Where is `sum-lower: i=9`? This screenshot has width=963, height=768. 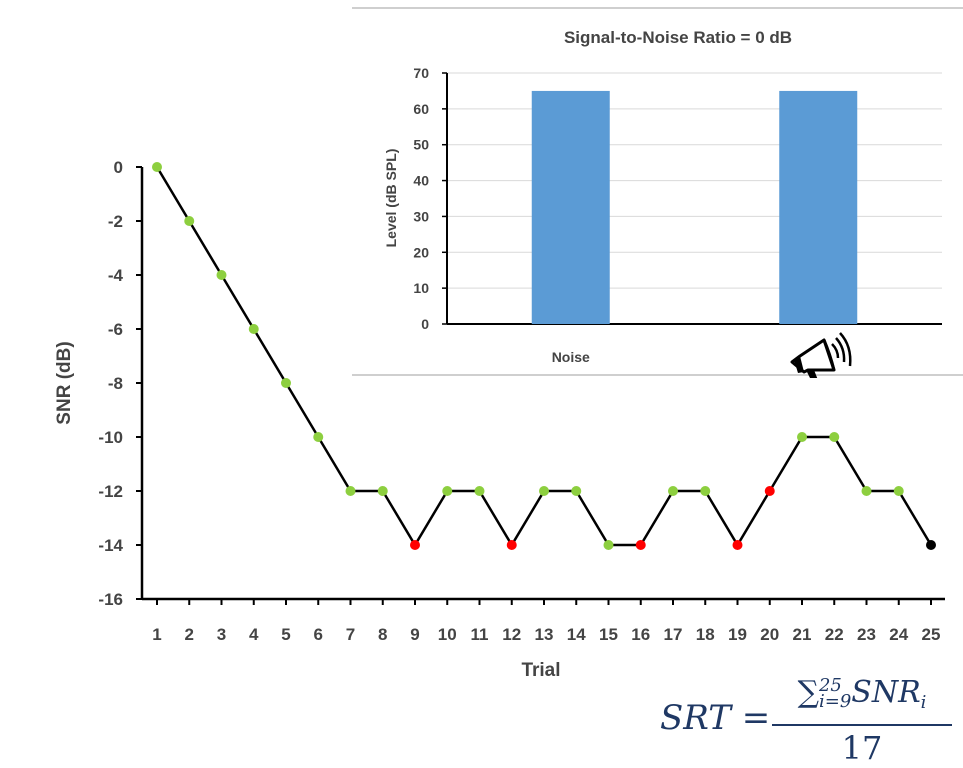
sum-lower: i=9 is located at coordinates (835, 701).